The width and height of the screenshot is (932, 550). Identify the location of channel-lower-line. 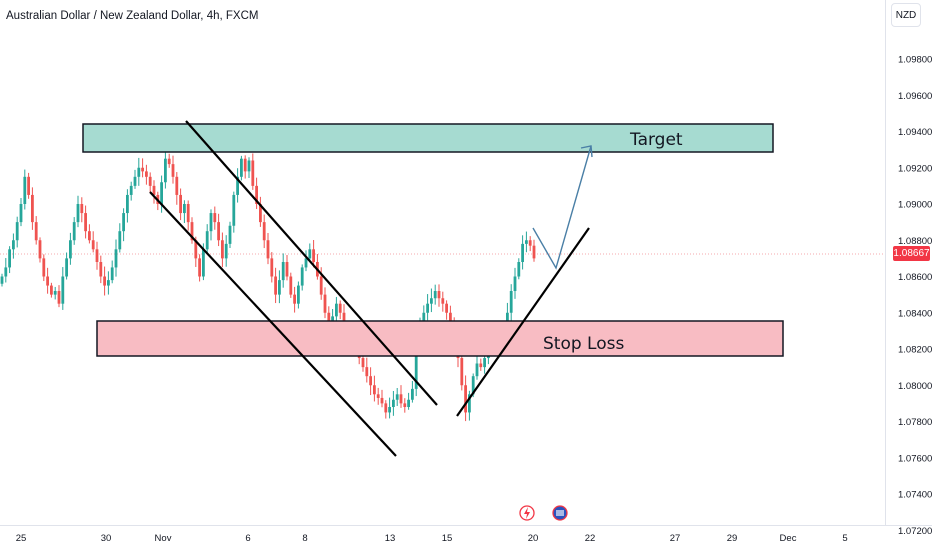
(273, 324).